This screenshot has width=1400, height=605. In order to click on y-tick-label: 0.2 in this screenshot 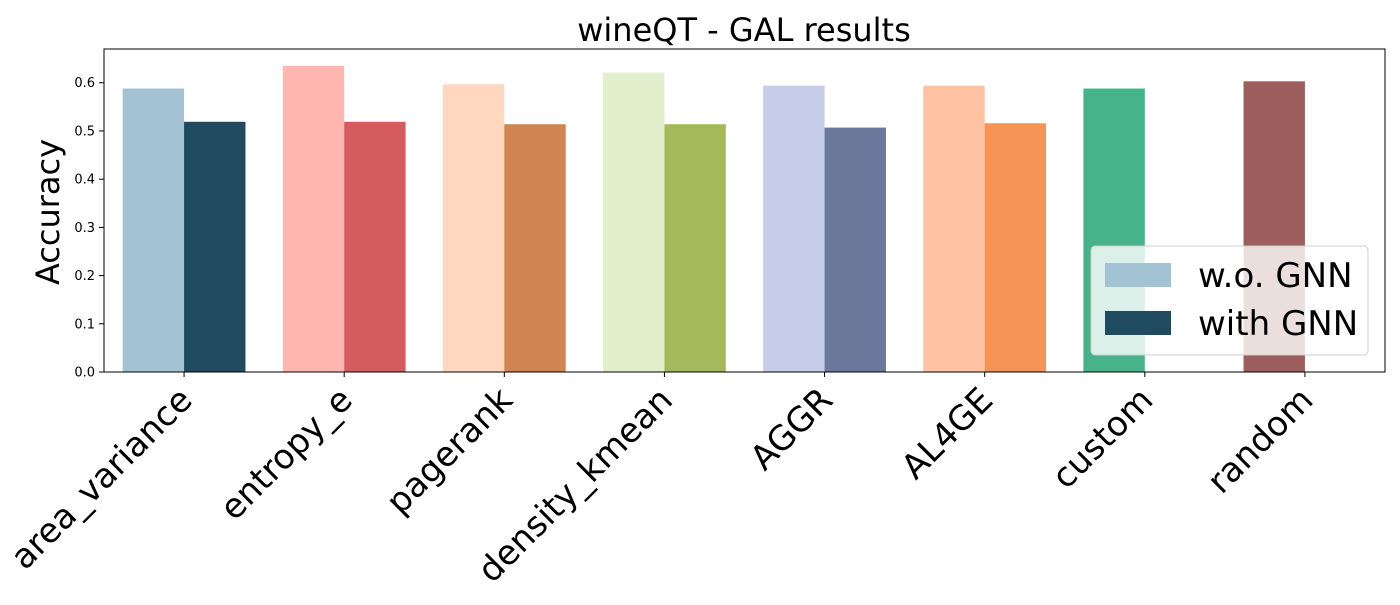, I will do `click(84, 276)`.